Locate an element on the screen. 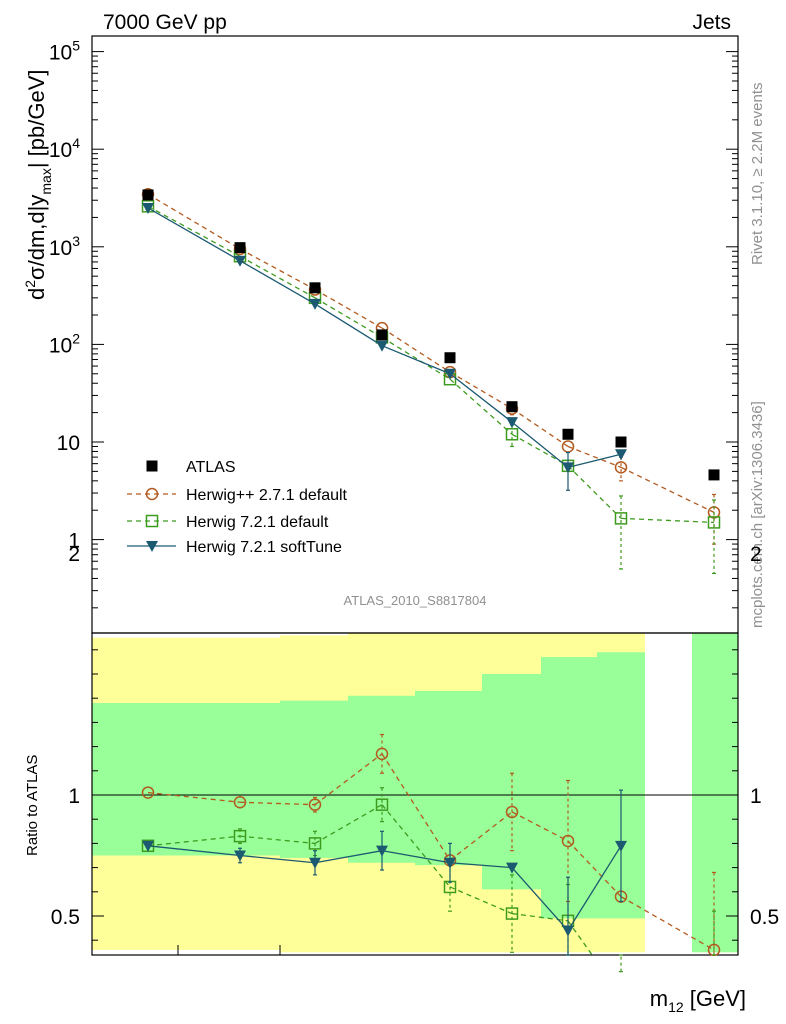 The image size is (786, 1024). header-right: Jets is located at coordinates (711, 22).